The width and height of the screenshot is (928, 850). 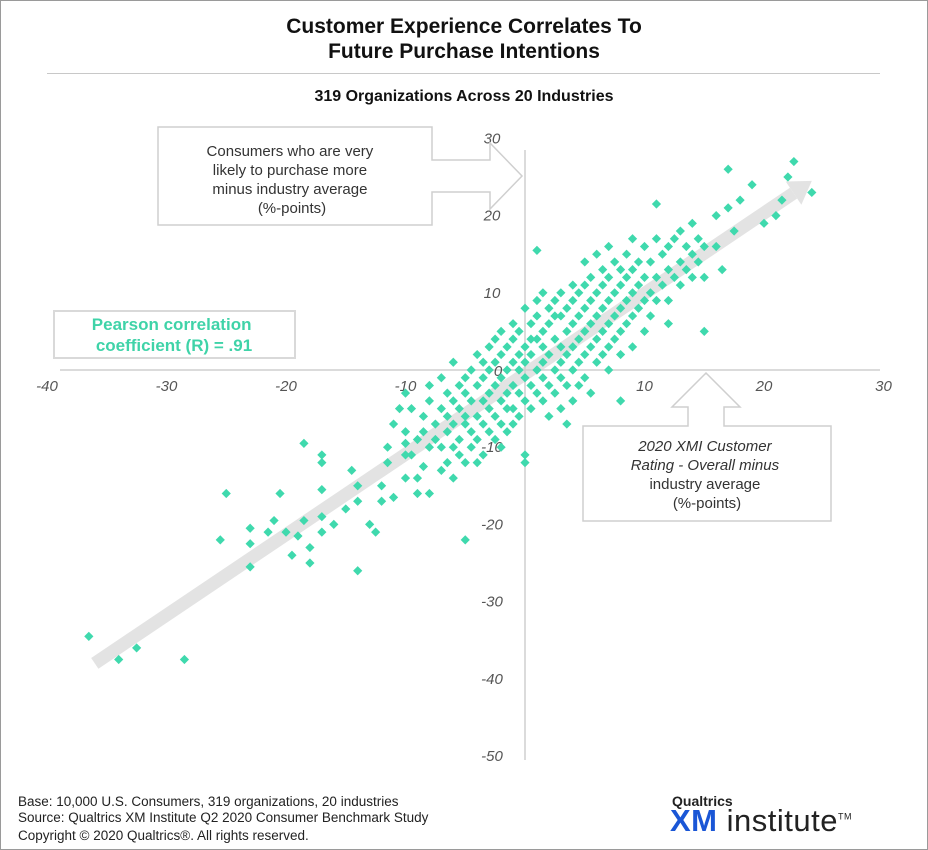 I want to click on x-callout-line: Rating - Overall minus, so click(x=705, y=465).